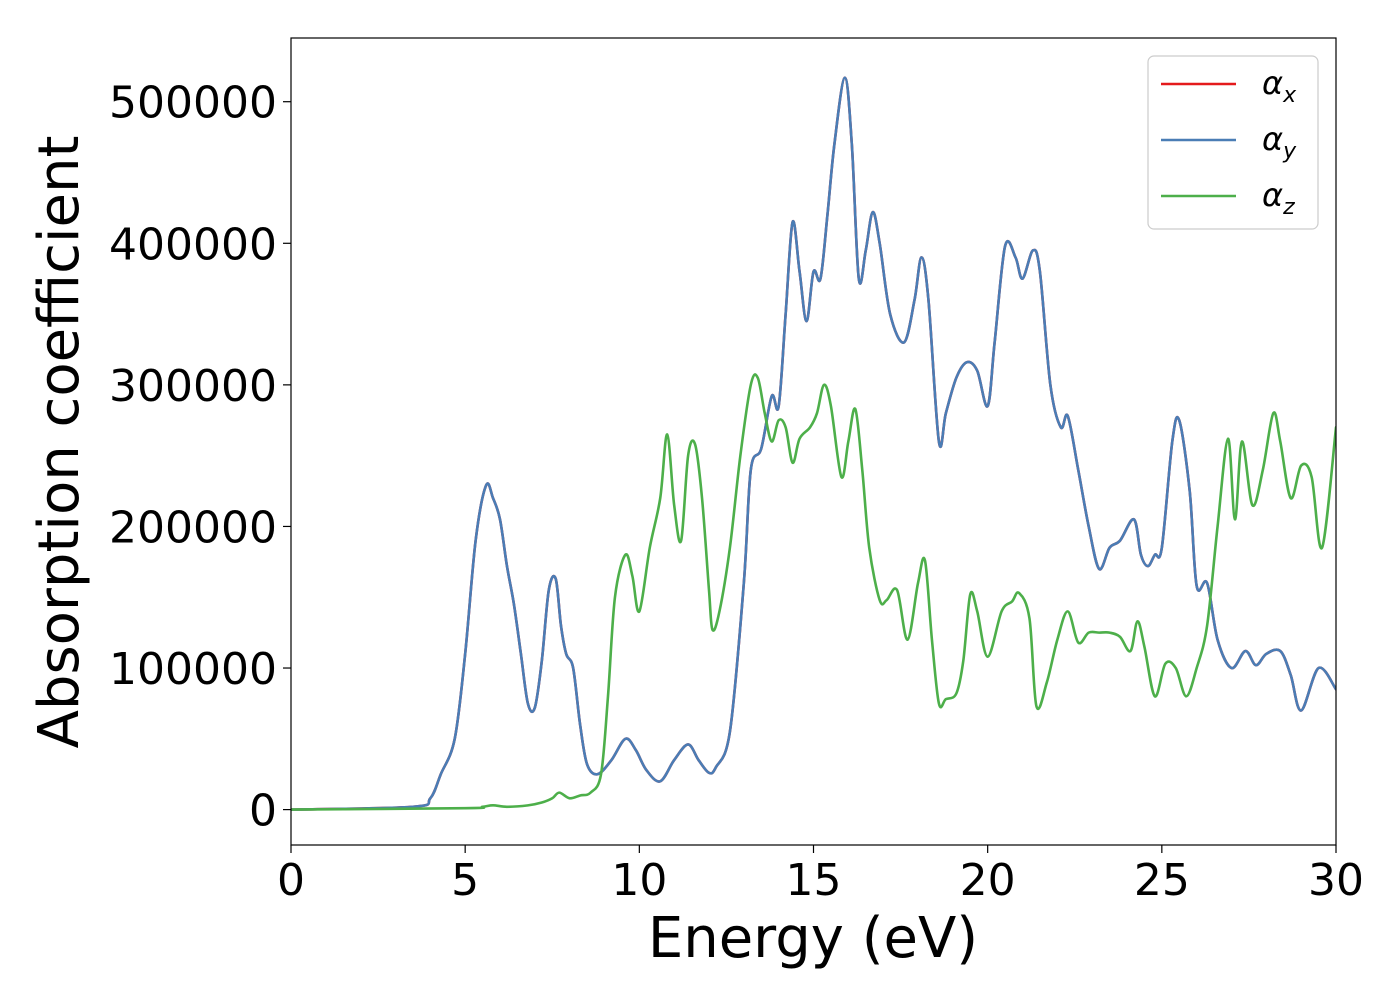  I want to click on legend-box, so click(1233, 142).